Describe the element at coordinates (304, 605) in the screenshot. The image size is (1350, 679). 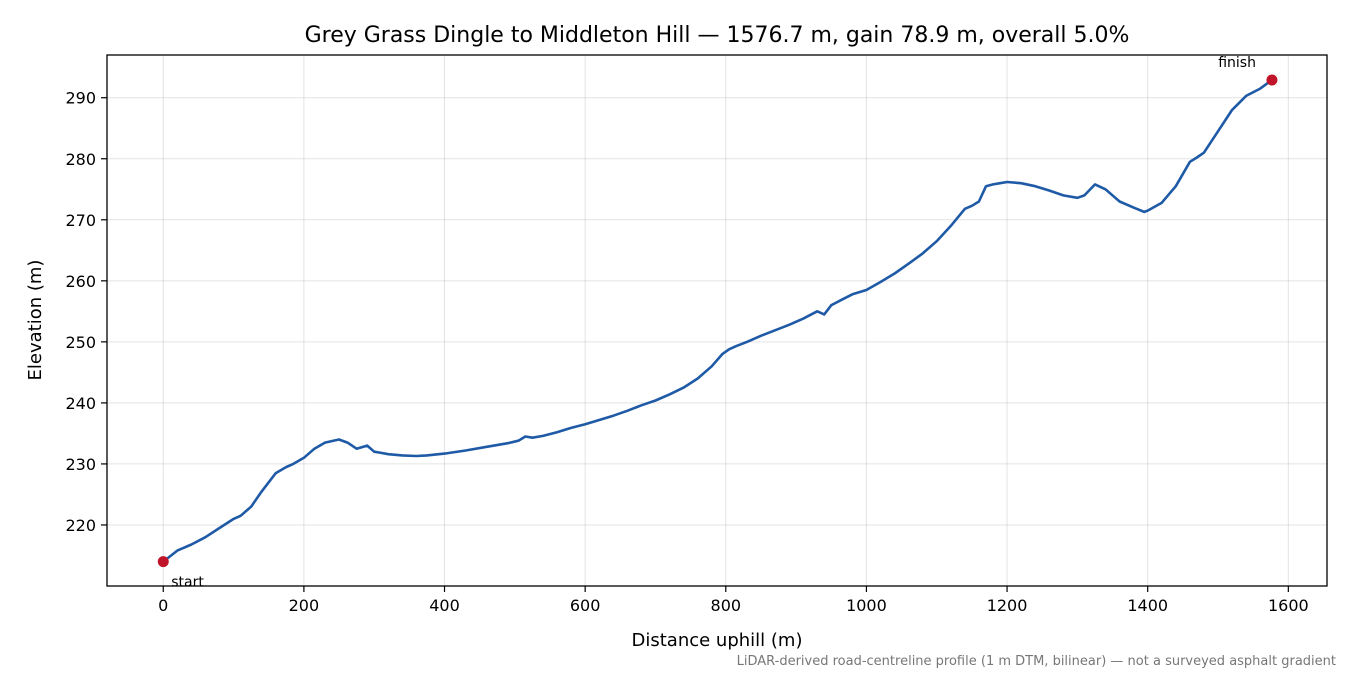
I see `x-tick-label: 200` at that location.